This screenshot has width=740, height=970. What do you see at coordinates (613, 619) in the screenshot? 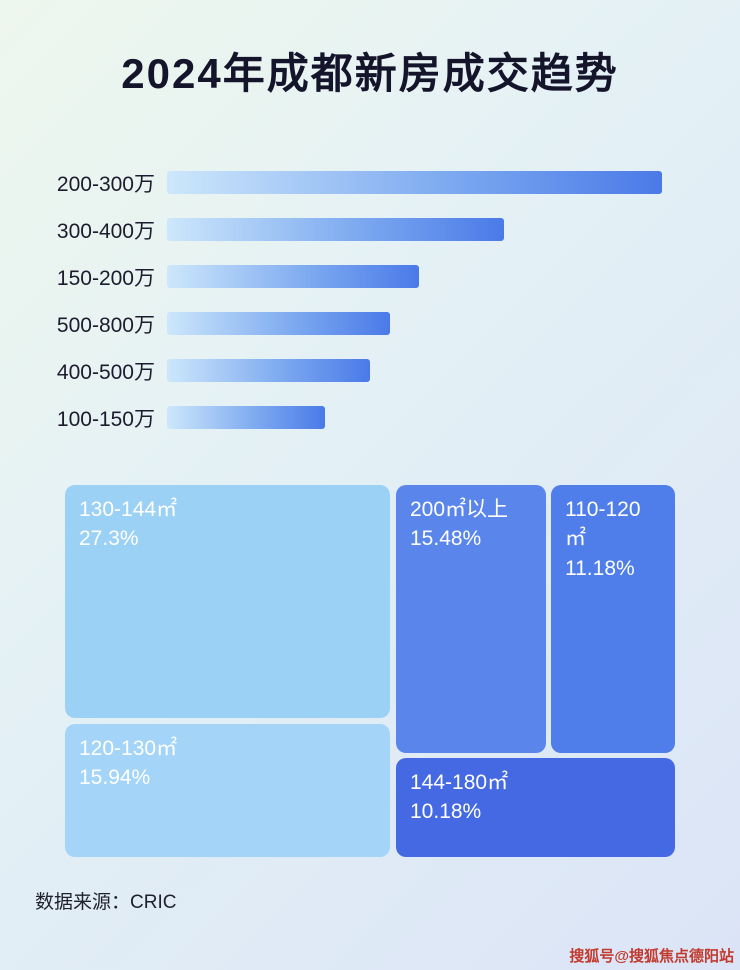
I see `treemap-box: 110-120㎡ 11.18%` at bounding box center [613, 619].